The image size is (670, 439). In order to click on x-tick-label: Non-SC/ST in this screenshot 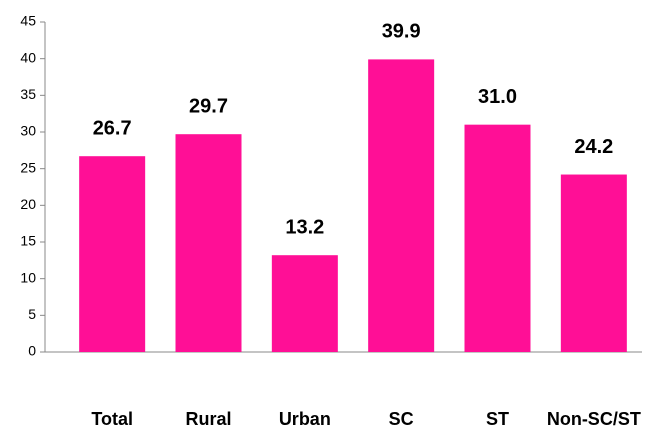, I will do `click(594, 419)`.